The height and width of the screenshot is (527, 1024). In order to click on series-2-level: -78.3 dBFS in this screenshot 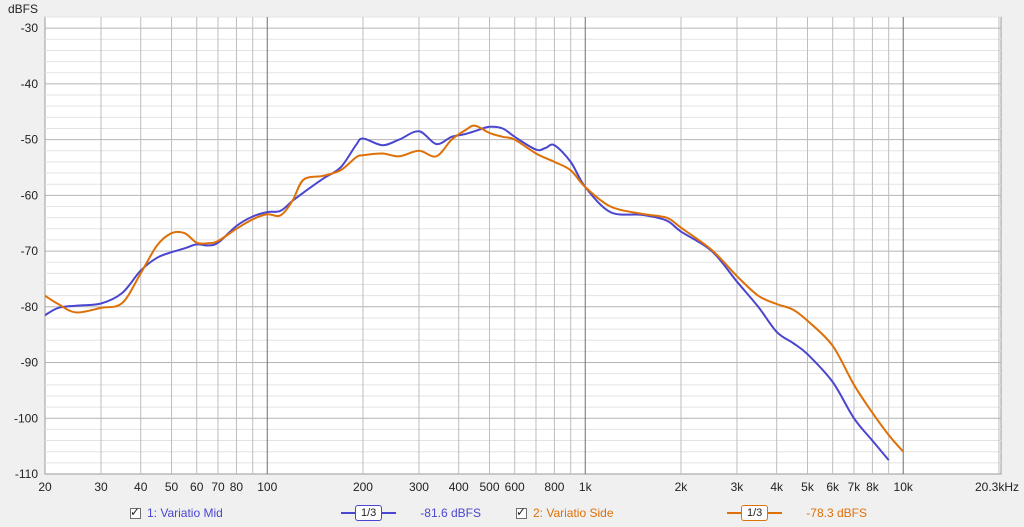, I will do `click(836, 513)`.